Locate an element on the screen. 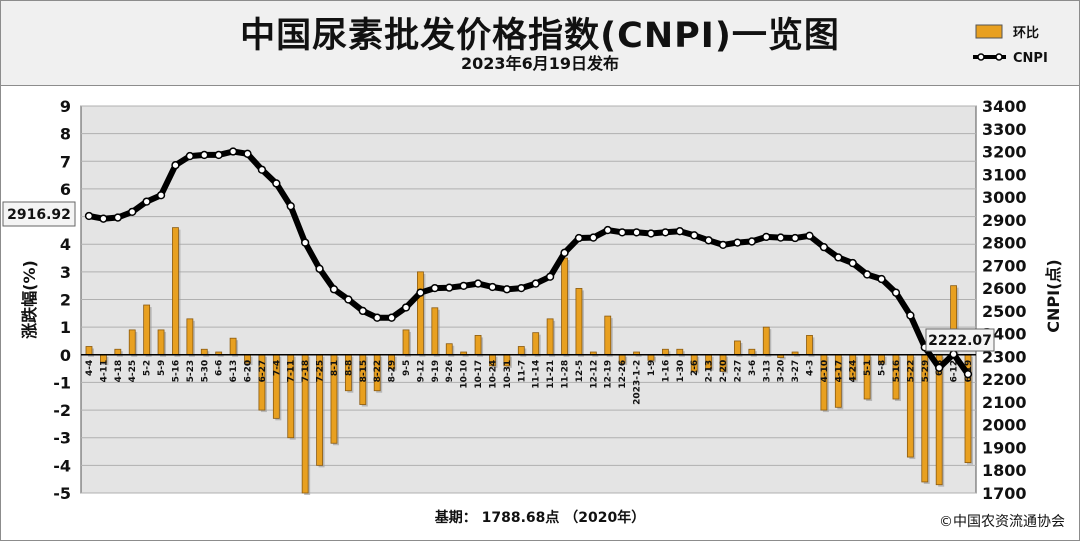 The width and height of the screenshot is (1080, 541). x-tick-label: 4-24 is located at coordinates (854, 371).